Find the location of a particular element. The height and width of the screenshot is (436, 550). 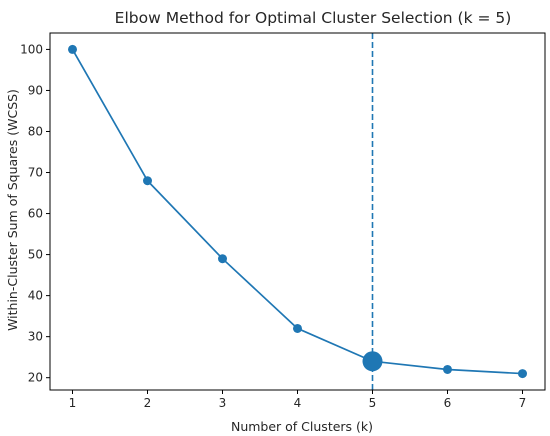

x-axis-label: Number of Clusters (k) is located at coordinates (302, 426).